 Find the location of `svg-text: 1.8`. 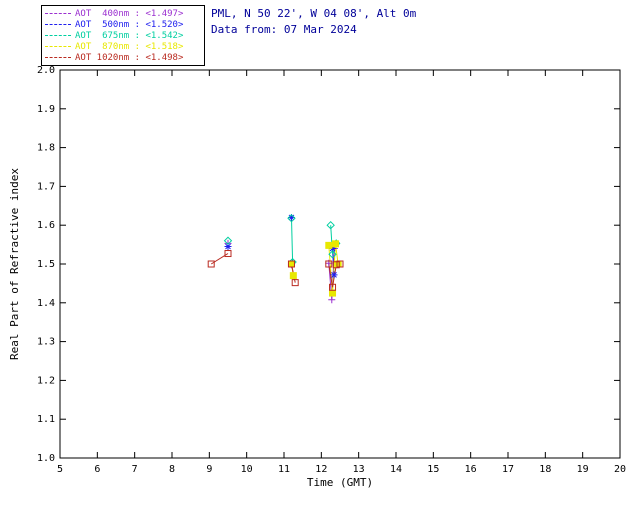

svg-text: 1.8 is located at coordinates (46, 148).